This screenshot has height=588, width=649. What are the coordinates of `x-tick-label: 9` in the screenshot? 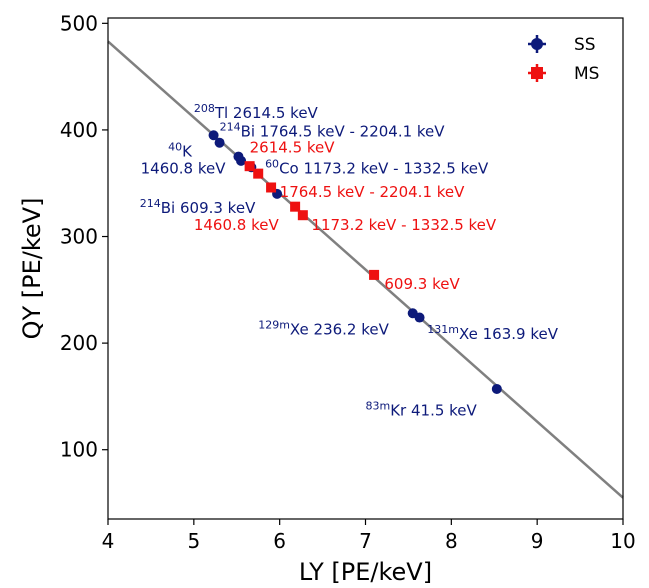 It's located at (537, 541).